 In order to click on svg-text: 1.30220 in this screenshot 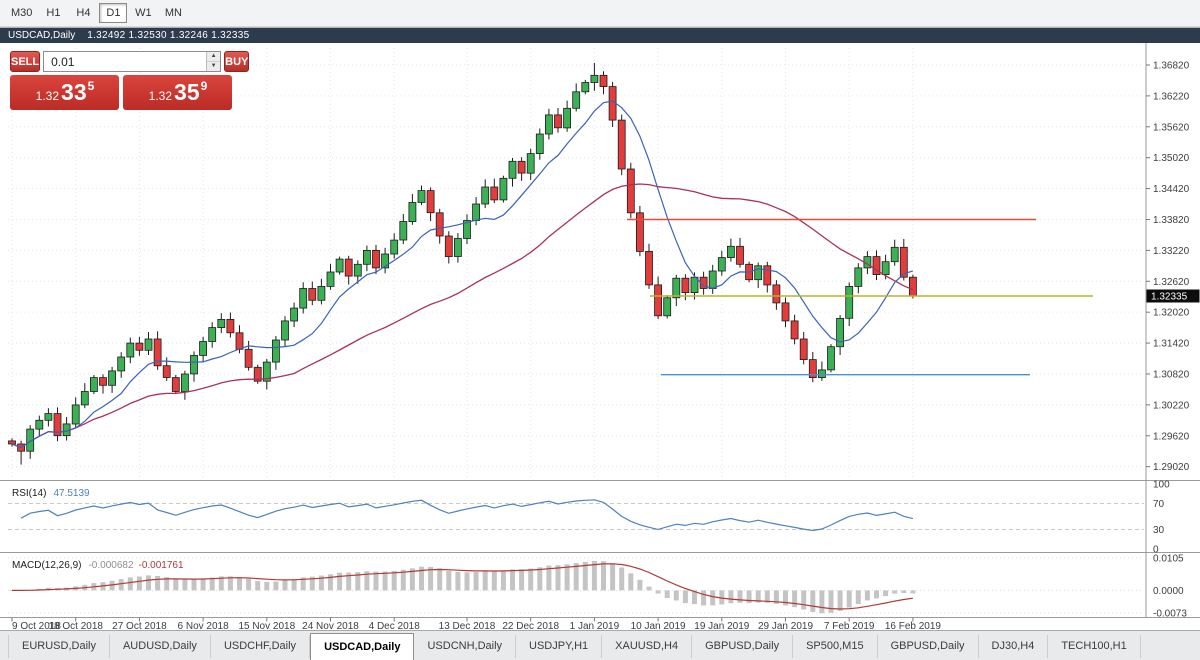, I will do `click(1171, 405)`.